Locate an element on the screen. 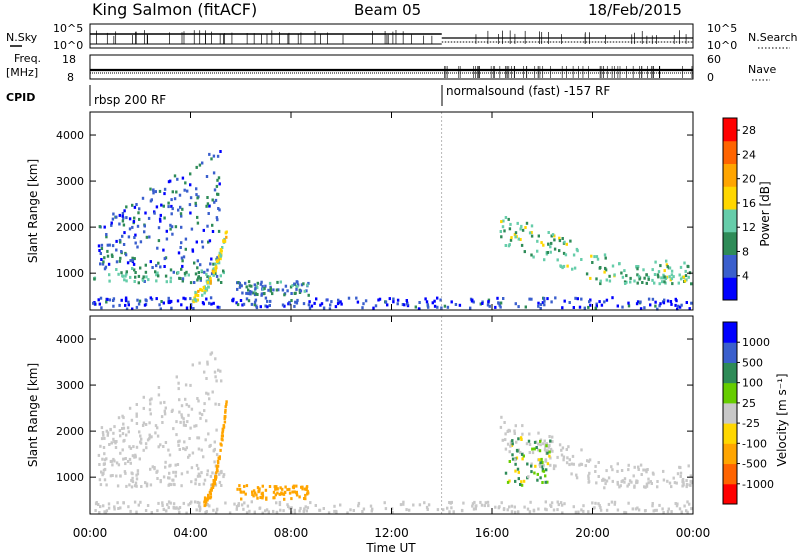  nave-label: Nave is located at coordinates (762, 69).